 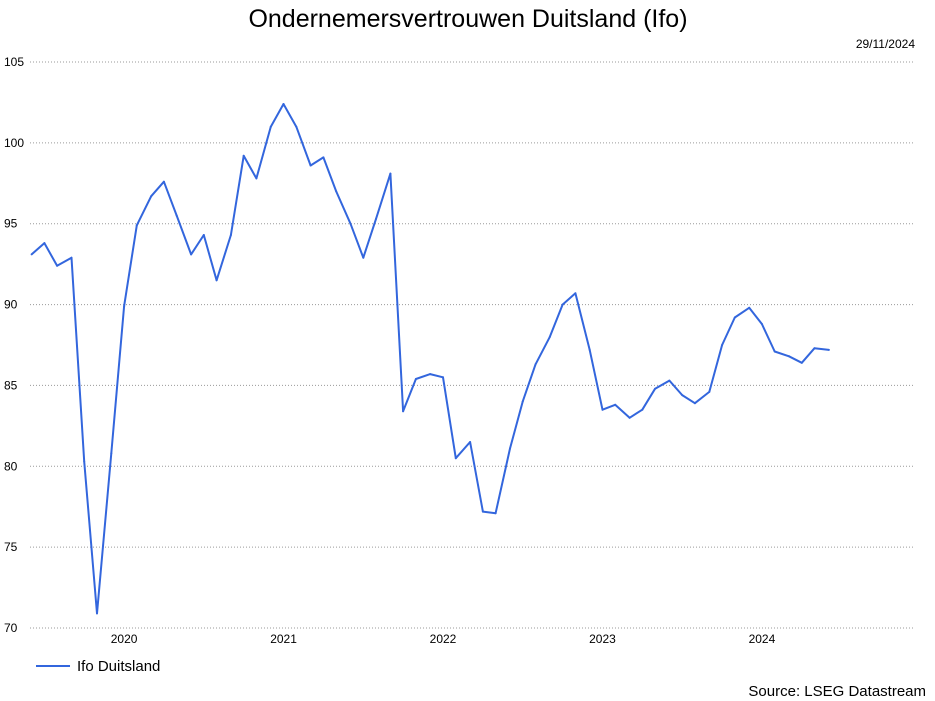 I want to click on x-tick-label: 2023, so click(x=602, y=639).